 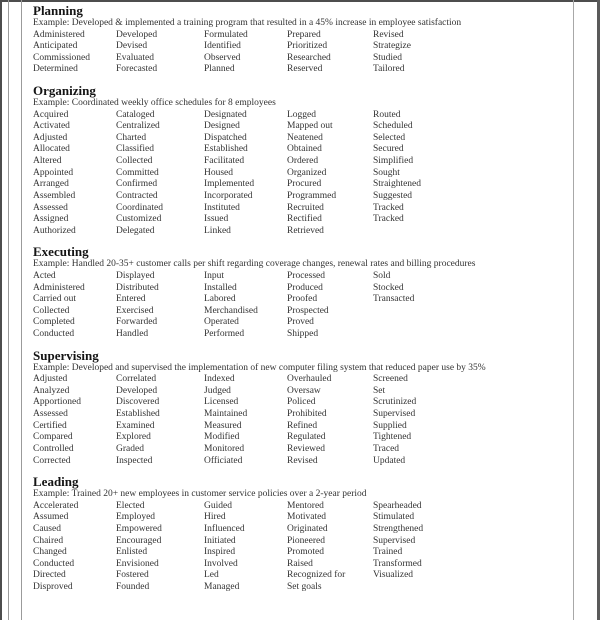 I want to click on verb-cell: Operated, so click(x=221, y=322).